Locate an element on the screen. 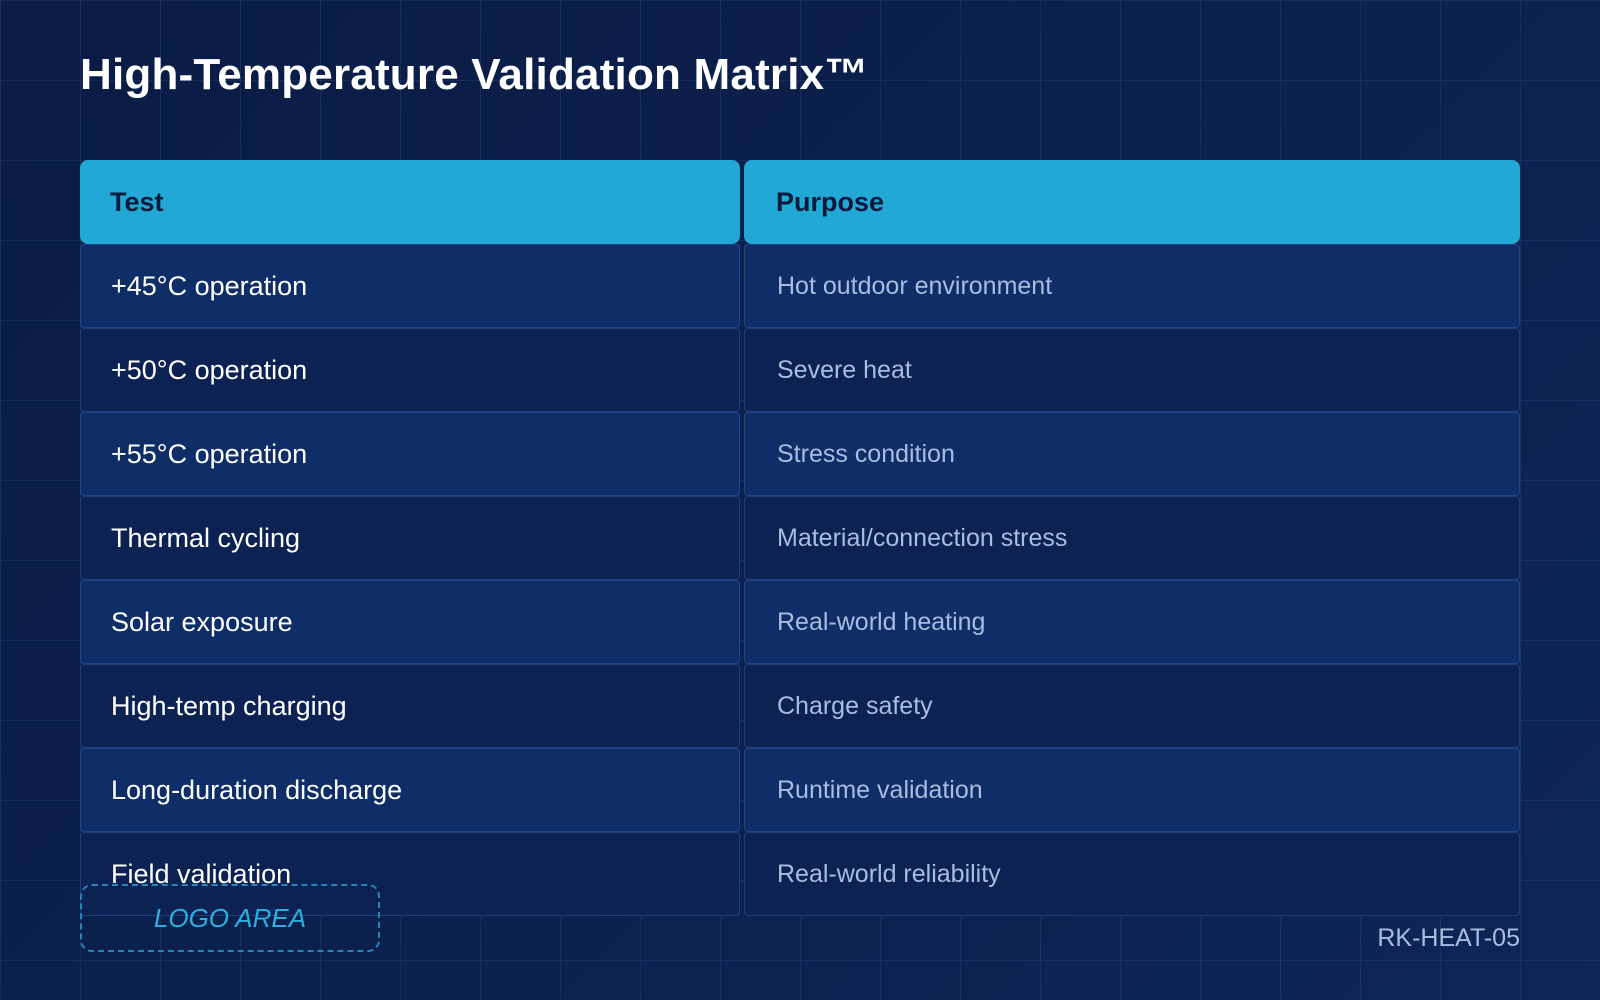 This screenshot has height=1000, width=1600. column-header-test: Test is located at coordinates (410, 202).